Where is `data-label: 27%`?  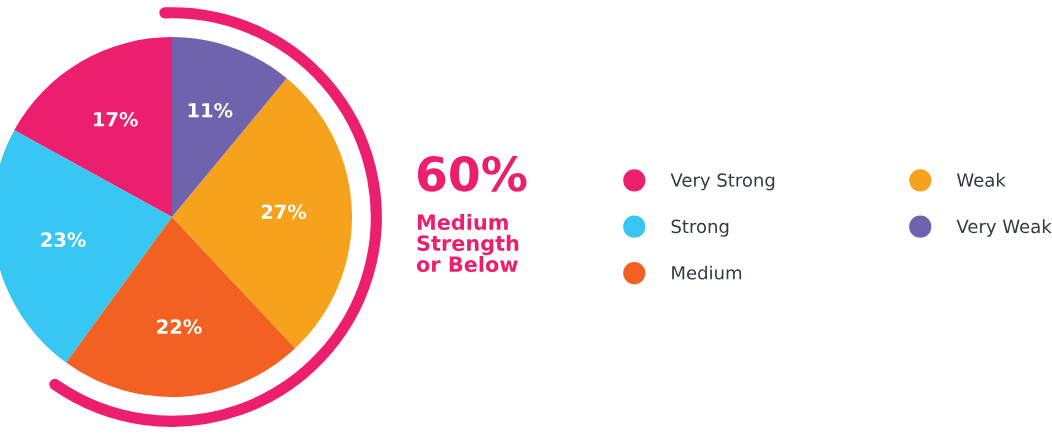 data-label: 27% is located at coordinates (284, 212).